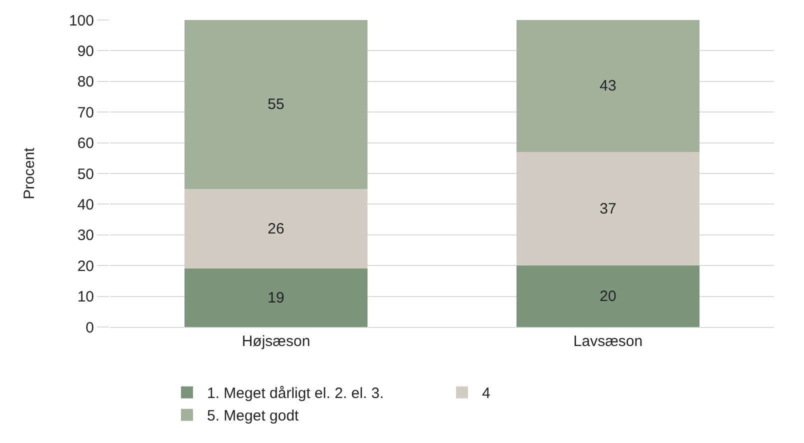 The height and width of the screenshot is (443, 804). What do you see at coordinates (85, 235) in the screenshot?
I see `y-tick-label: 30` at bounding box center [85, 235].